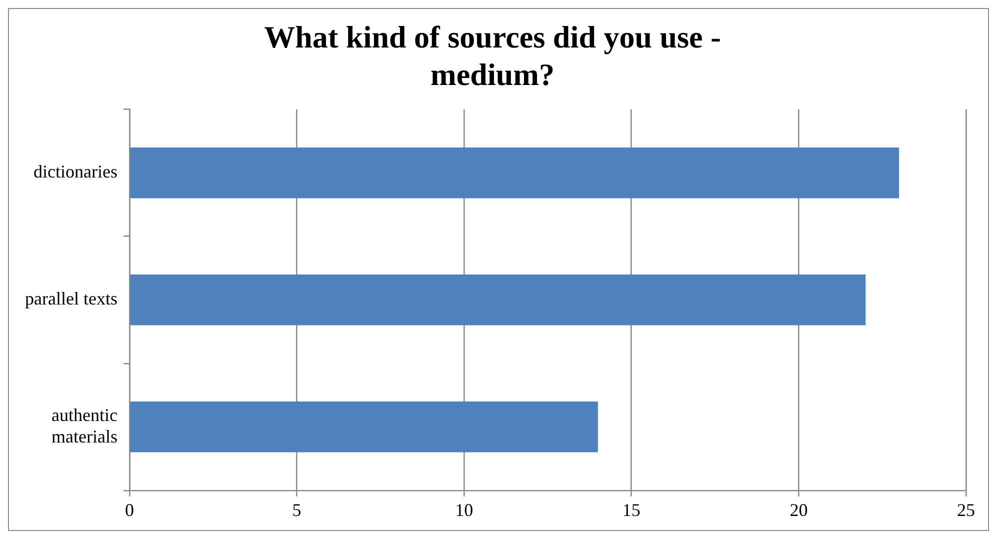  I want to click on x-tick-label: 20, so click(799, 510).